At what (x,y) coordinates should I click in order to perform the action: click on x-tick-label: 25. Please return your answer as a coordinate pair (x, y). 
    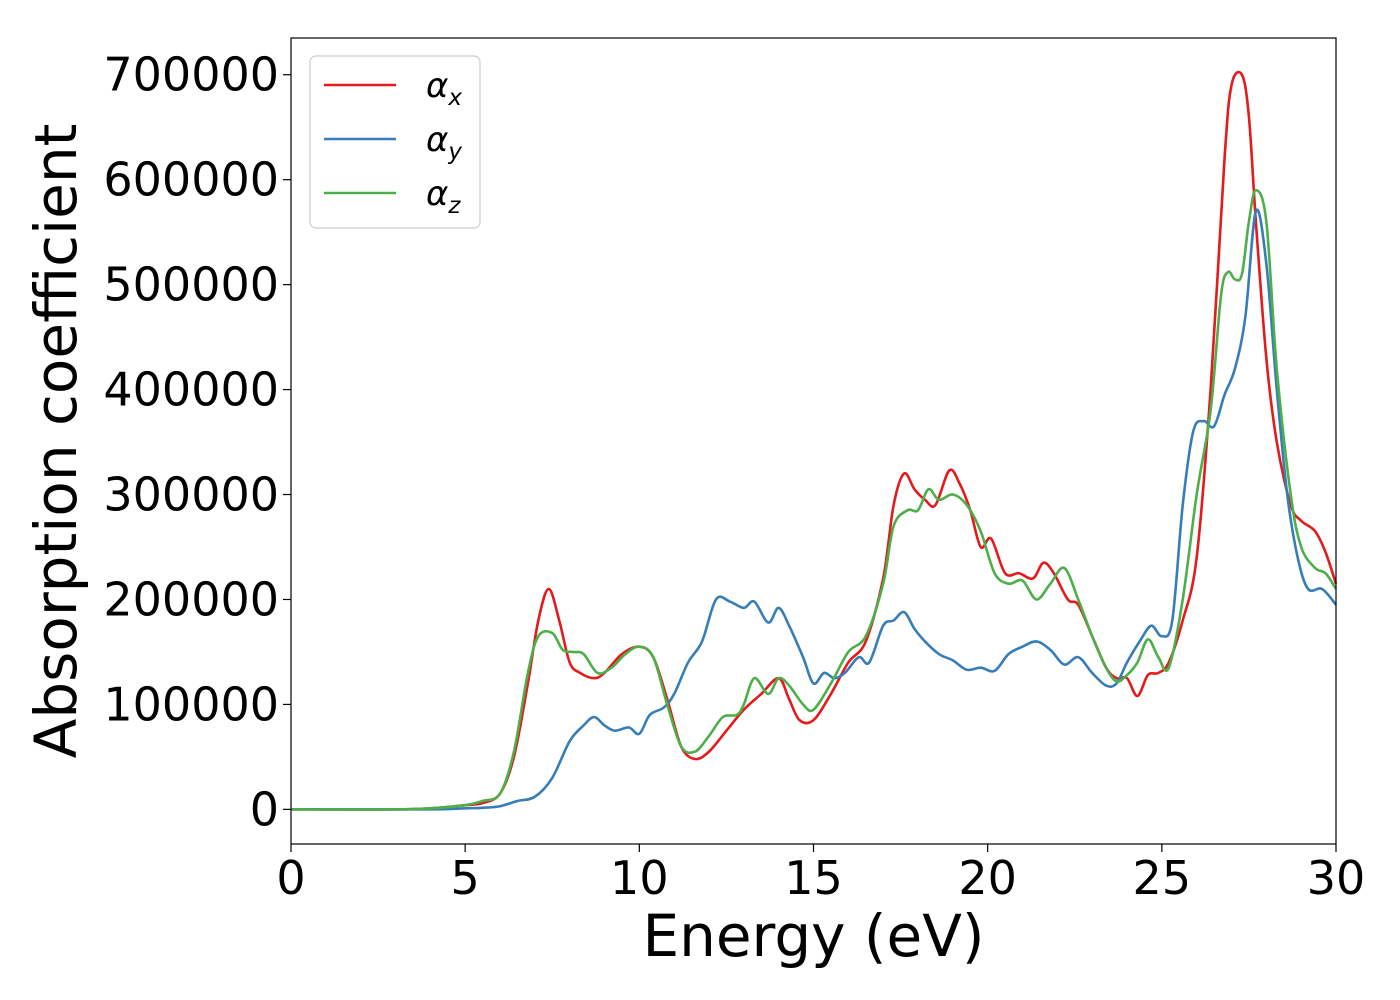
    Looking at the image, I should click on (1162, 878).